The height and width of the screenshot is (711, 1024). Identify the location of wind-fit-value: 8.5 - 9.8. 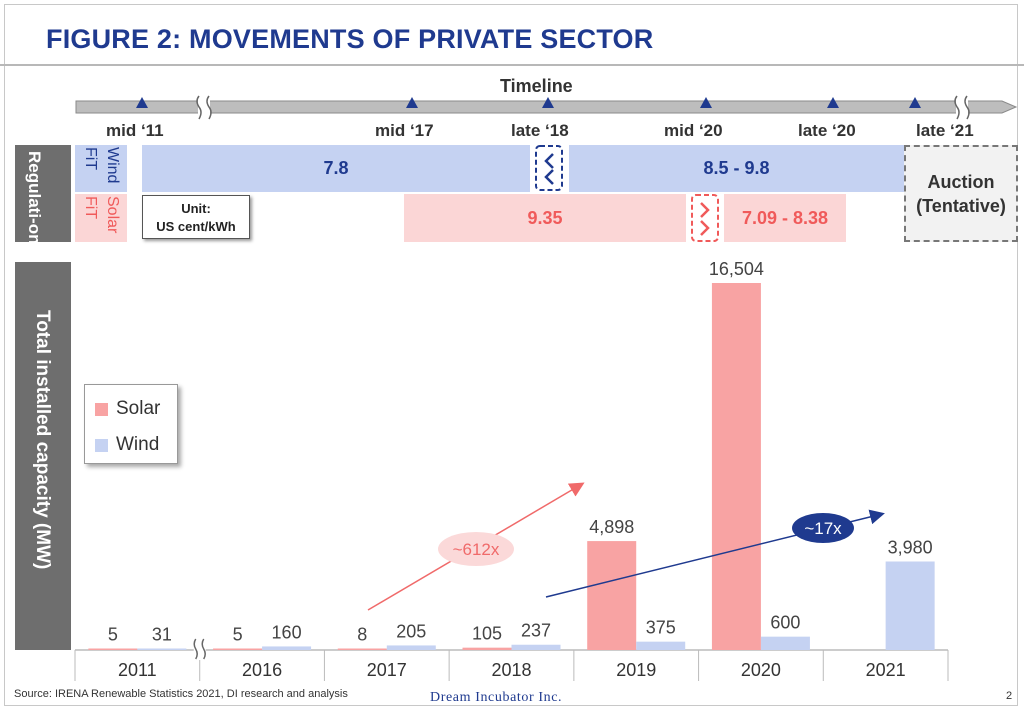
(736, 168).